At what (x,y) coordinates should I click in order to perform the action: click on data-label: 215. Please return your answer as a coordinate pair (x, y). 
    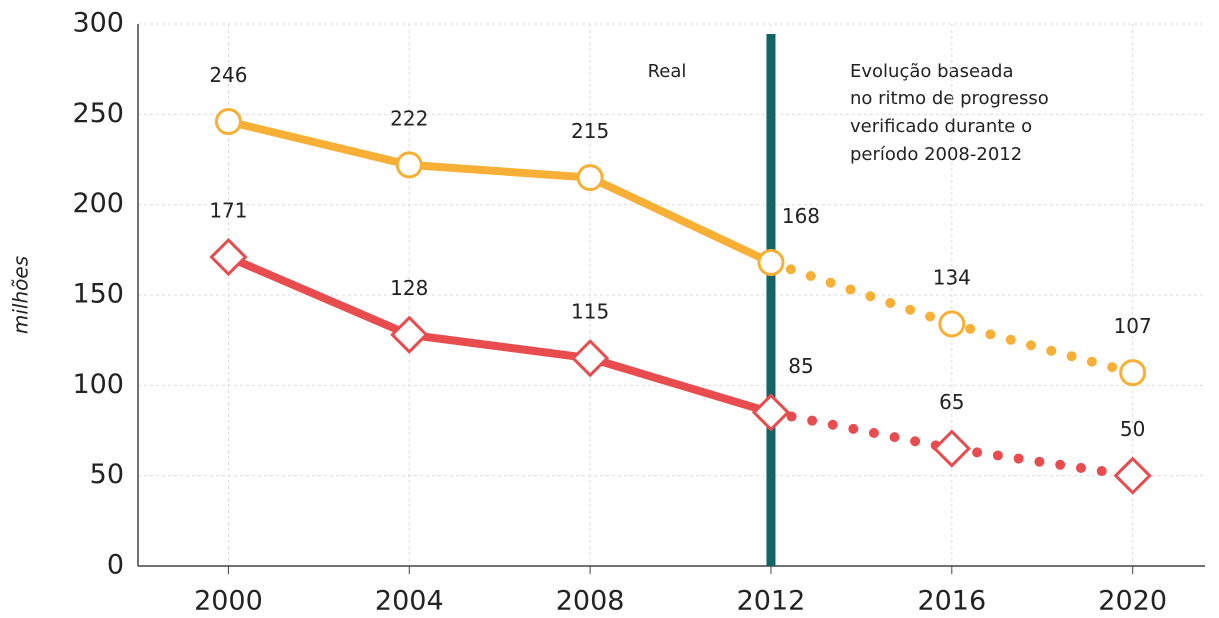
    Looking at the image, I should click on (590, 131).